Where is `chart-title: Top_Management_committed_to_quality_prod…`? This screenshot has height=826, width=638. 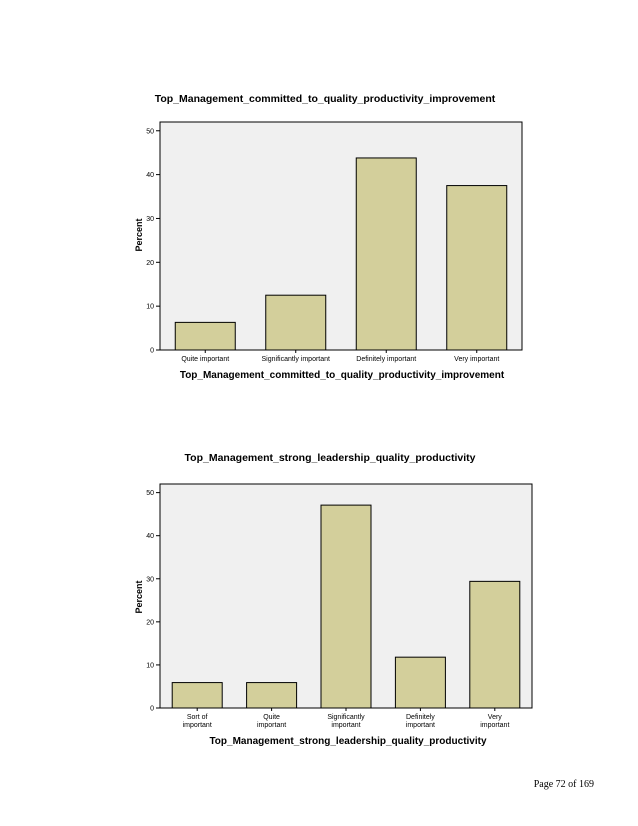
chart-title: Top_Management_committed_to_quality_prod… is located at coordinates (325, 99).